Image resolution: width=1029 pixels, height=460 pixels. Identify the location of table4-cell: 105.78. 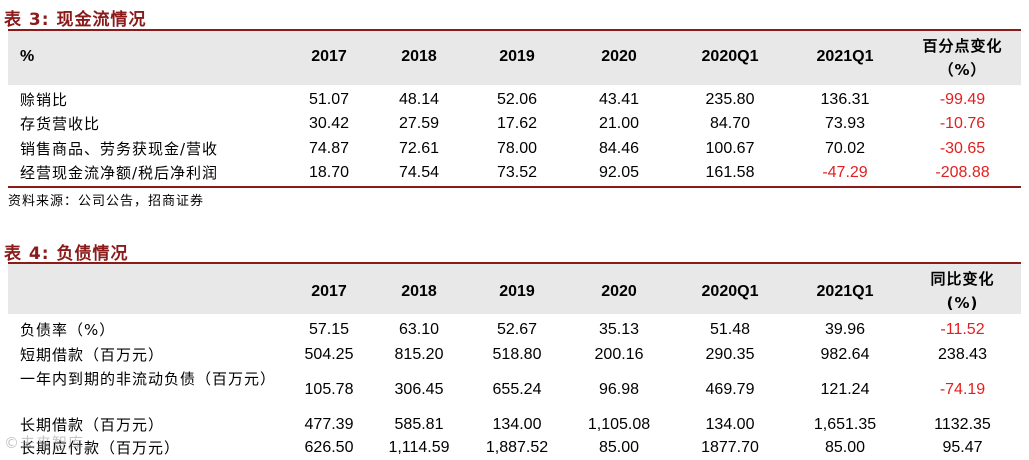
(329, 389).